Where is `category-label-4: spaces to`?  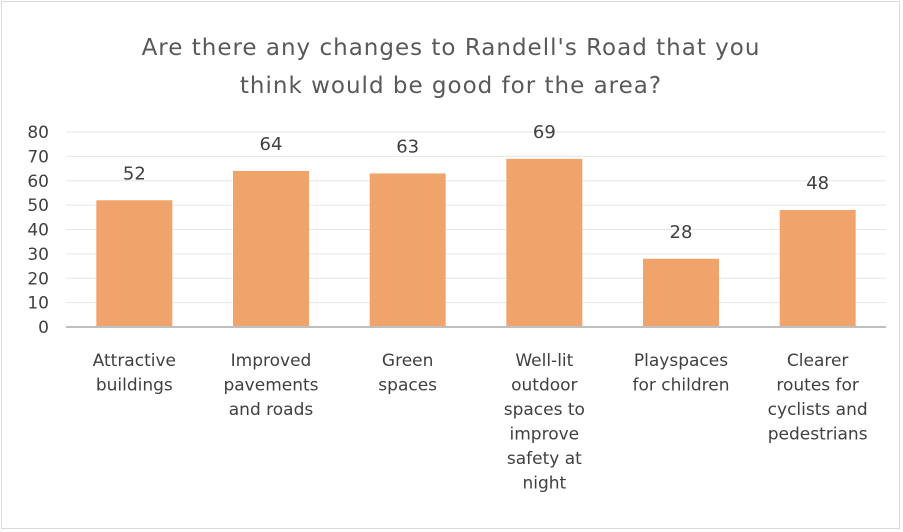 category-label-4: spaces to is located at coordinates (544, 410).